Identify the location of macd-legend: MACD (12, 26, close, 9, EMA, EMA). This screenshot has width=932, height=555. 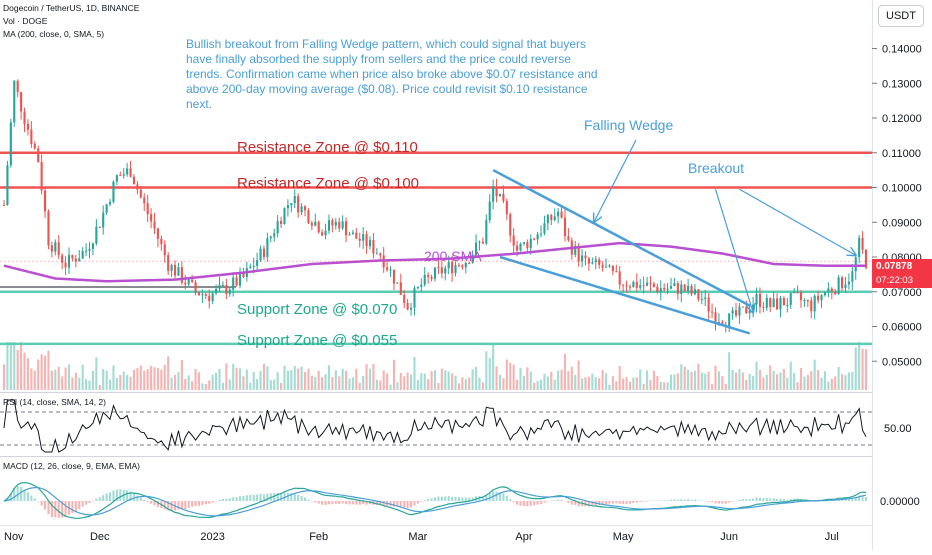
(71, 466).